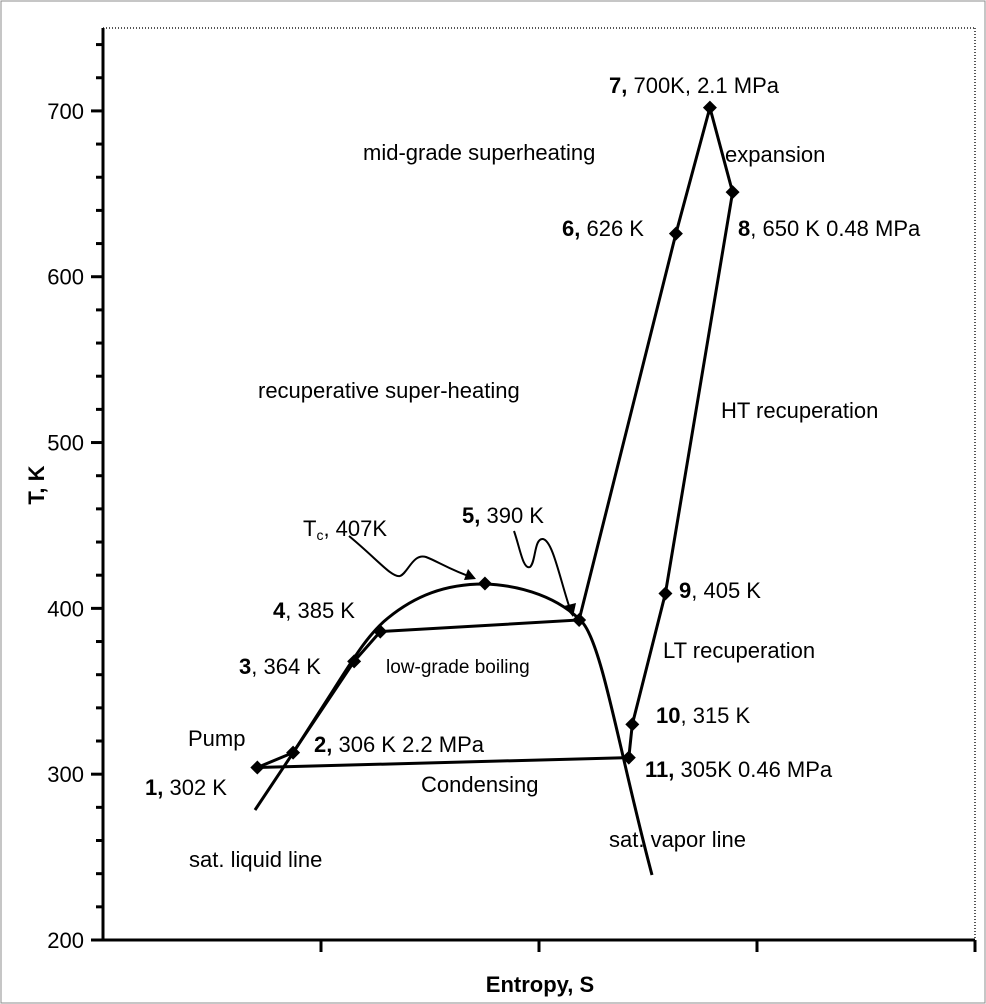 The height and width of the screenshot is (1004, 986). I want to click on y-tick-label: 200, so click(65, 940).